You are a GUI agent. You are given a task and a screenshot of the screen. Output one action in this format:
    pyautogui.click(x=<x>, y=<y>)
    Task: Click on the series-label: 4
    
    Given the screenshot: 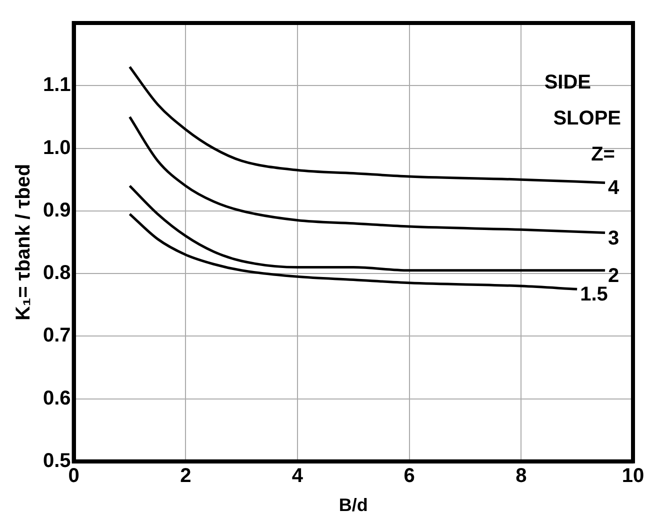 What is the action you would take?
    pyautogui.click(x=614, y=188)
    